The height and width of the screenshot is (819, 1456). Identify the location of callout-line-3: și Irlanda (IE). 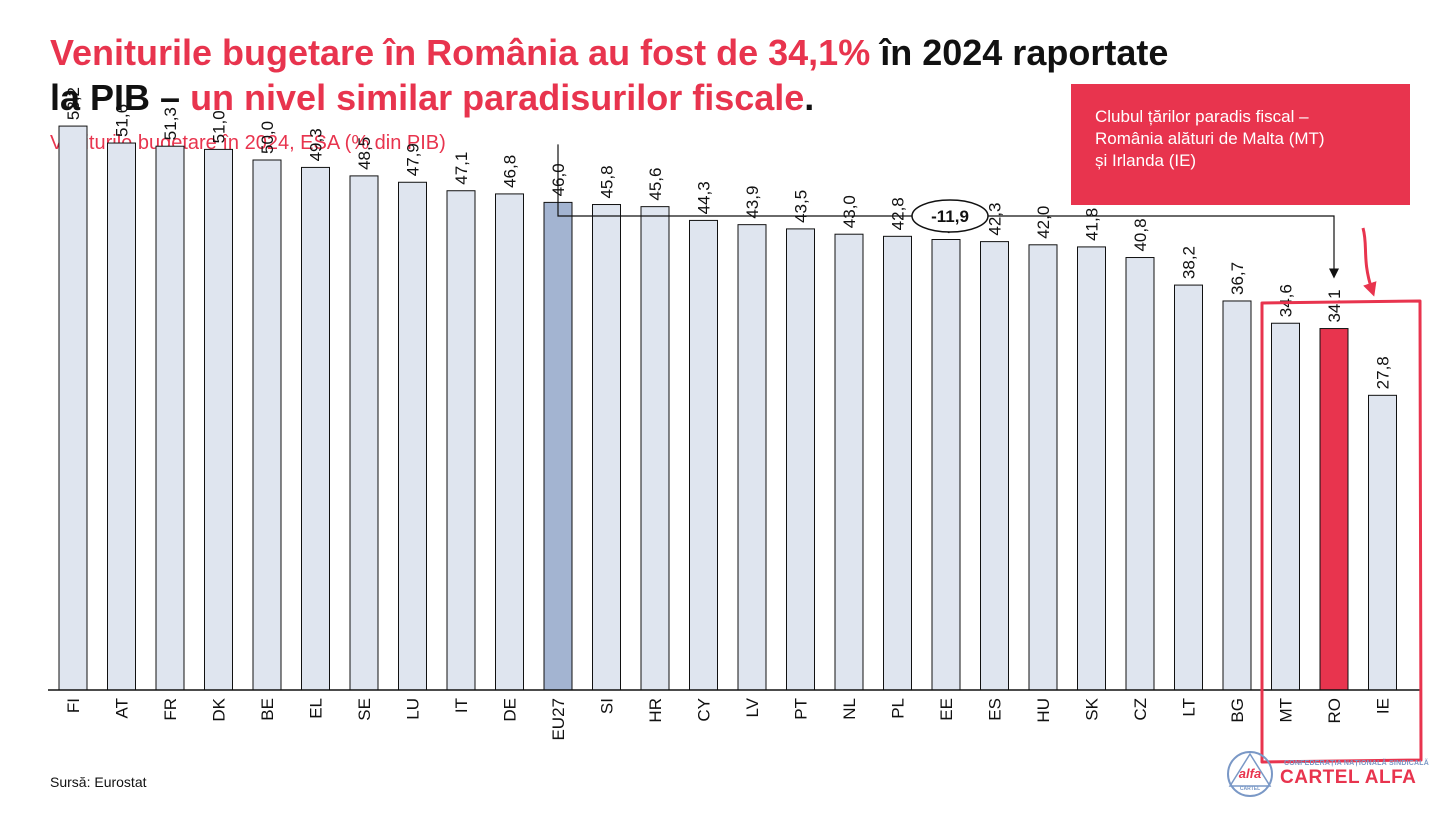
(1146, 160).